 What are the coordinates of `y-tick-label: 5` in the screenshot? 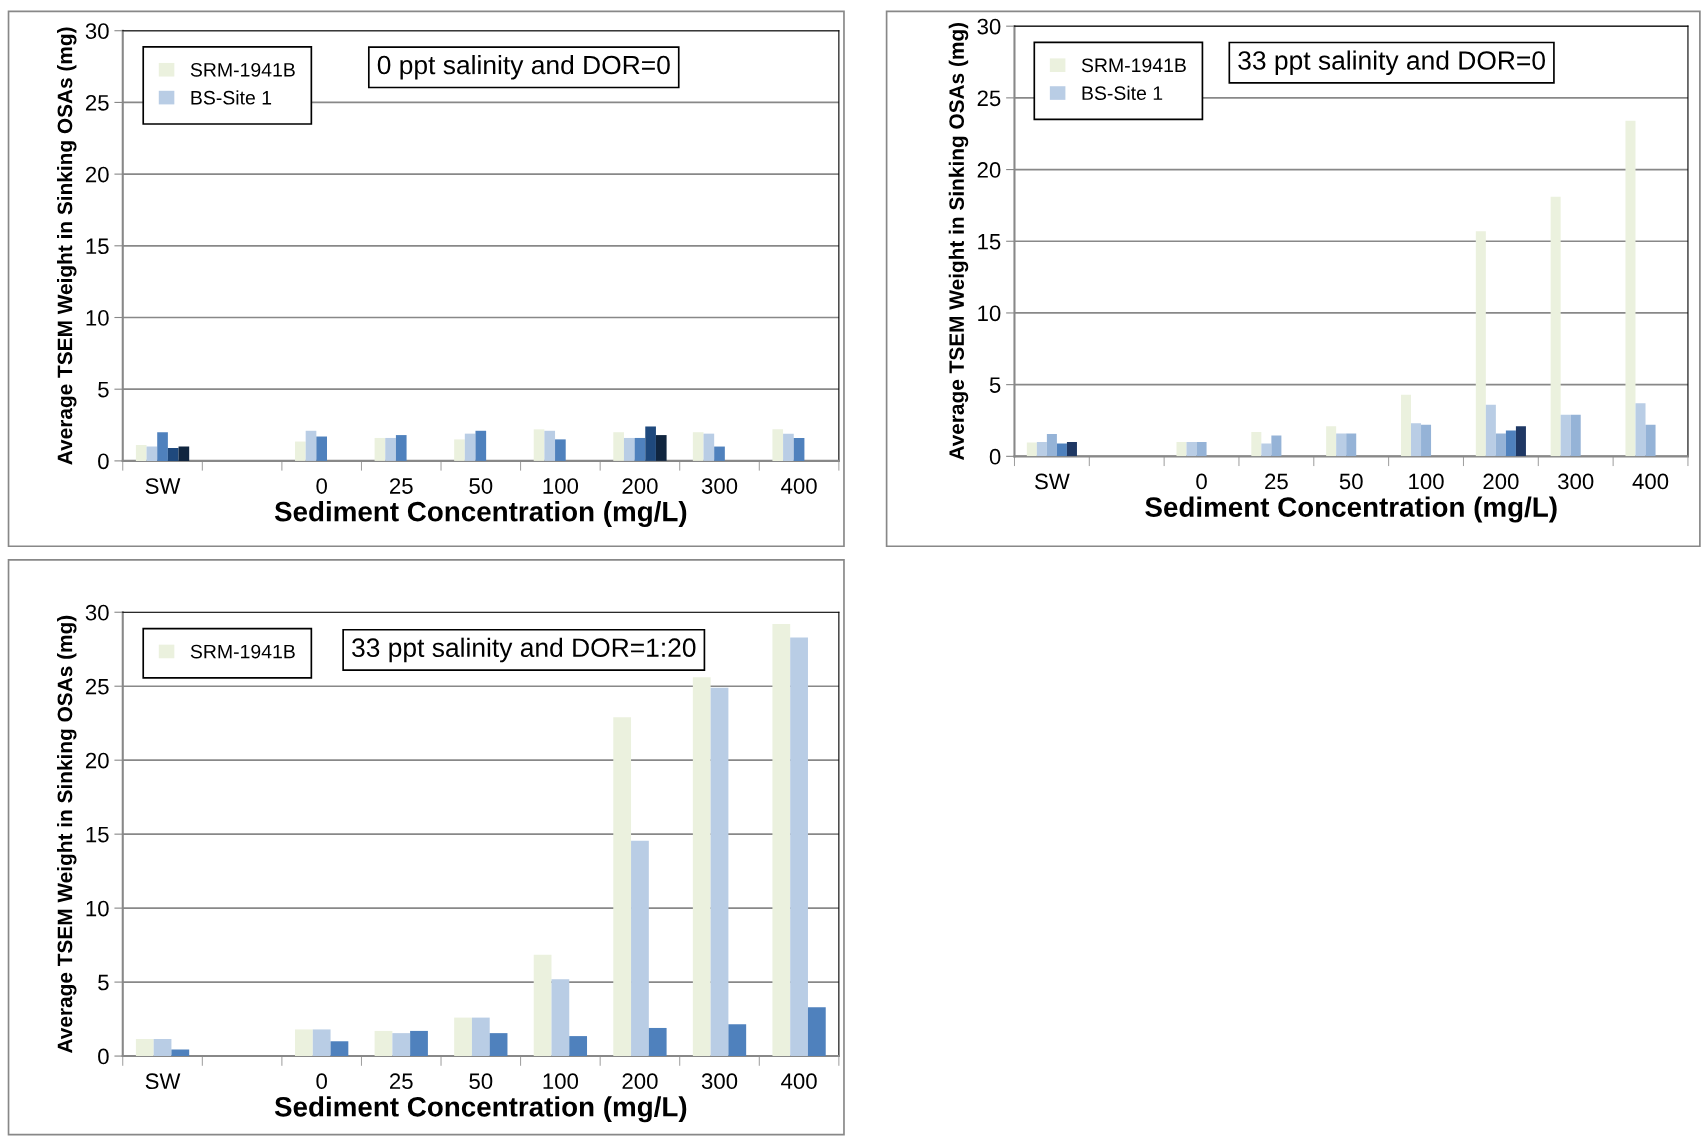 It's located at (995, 385).